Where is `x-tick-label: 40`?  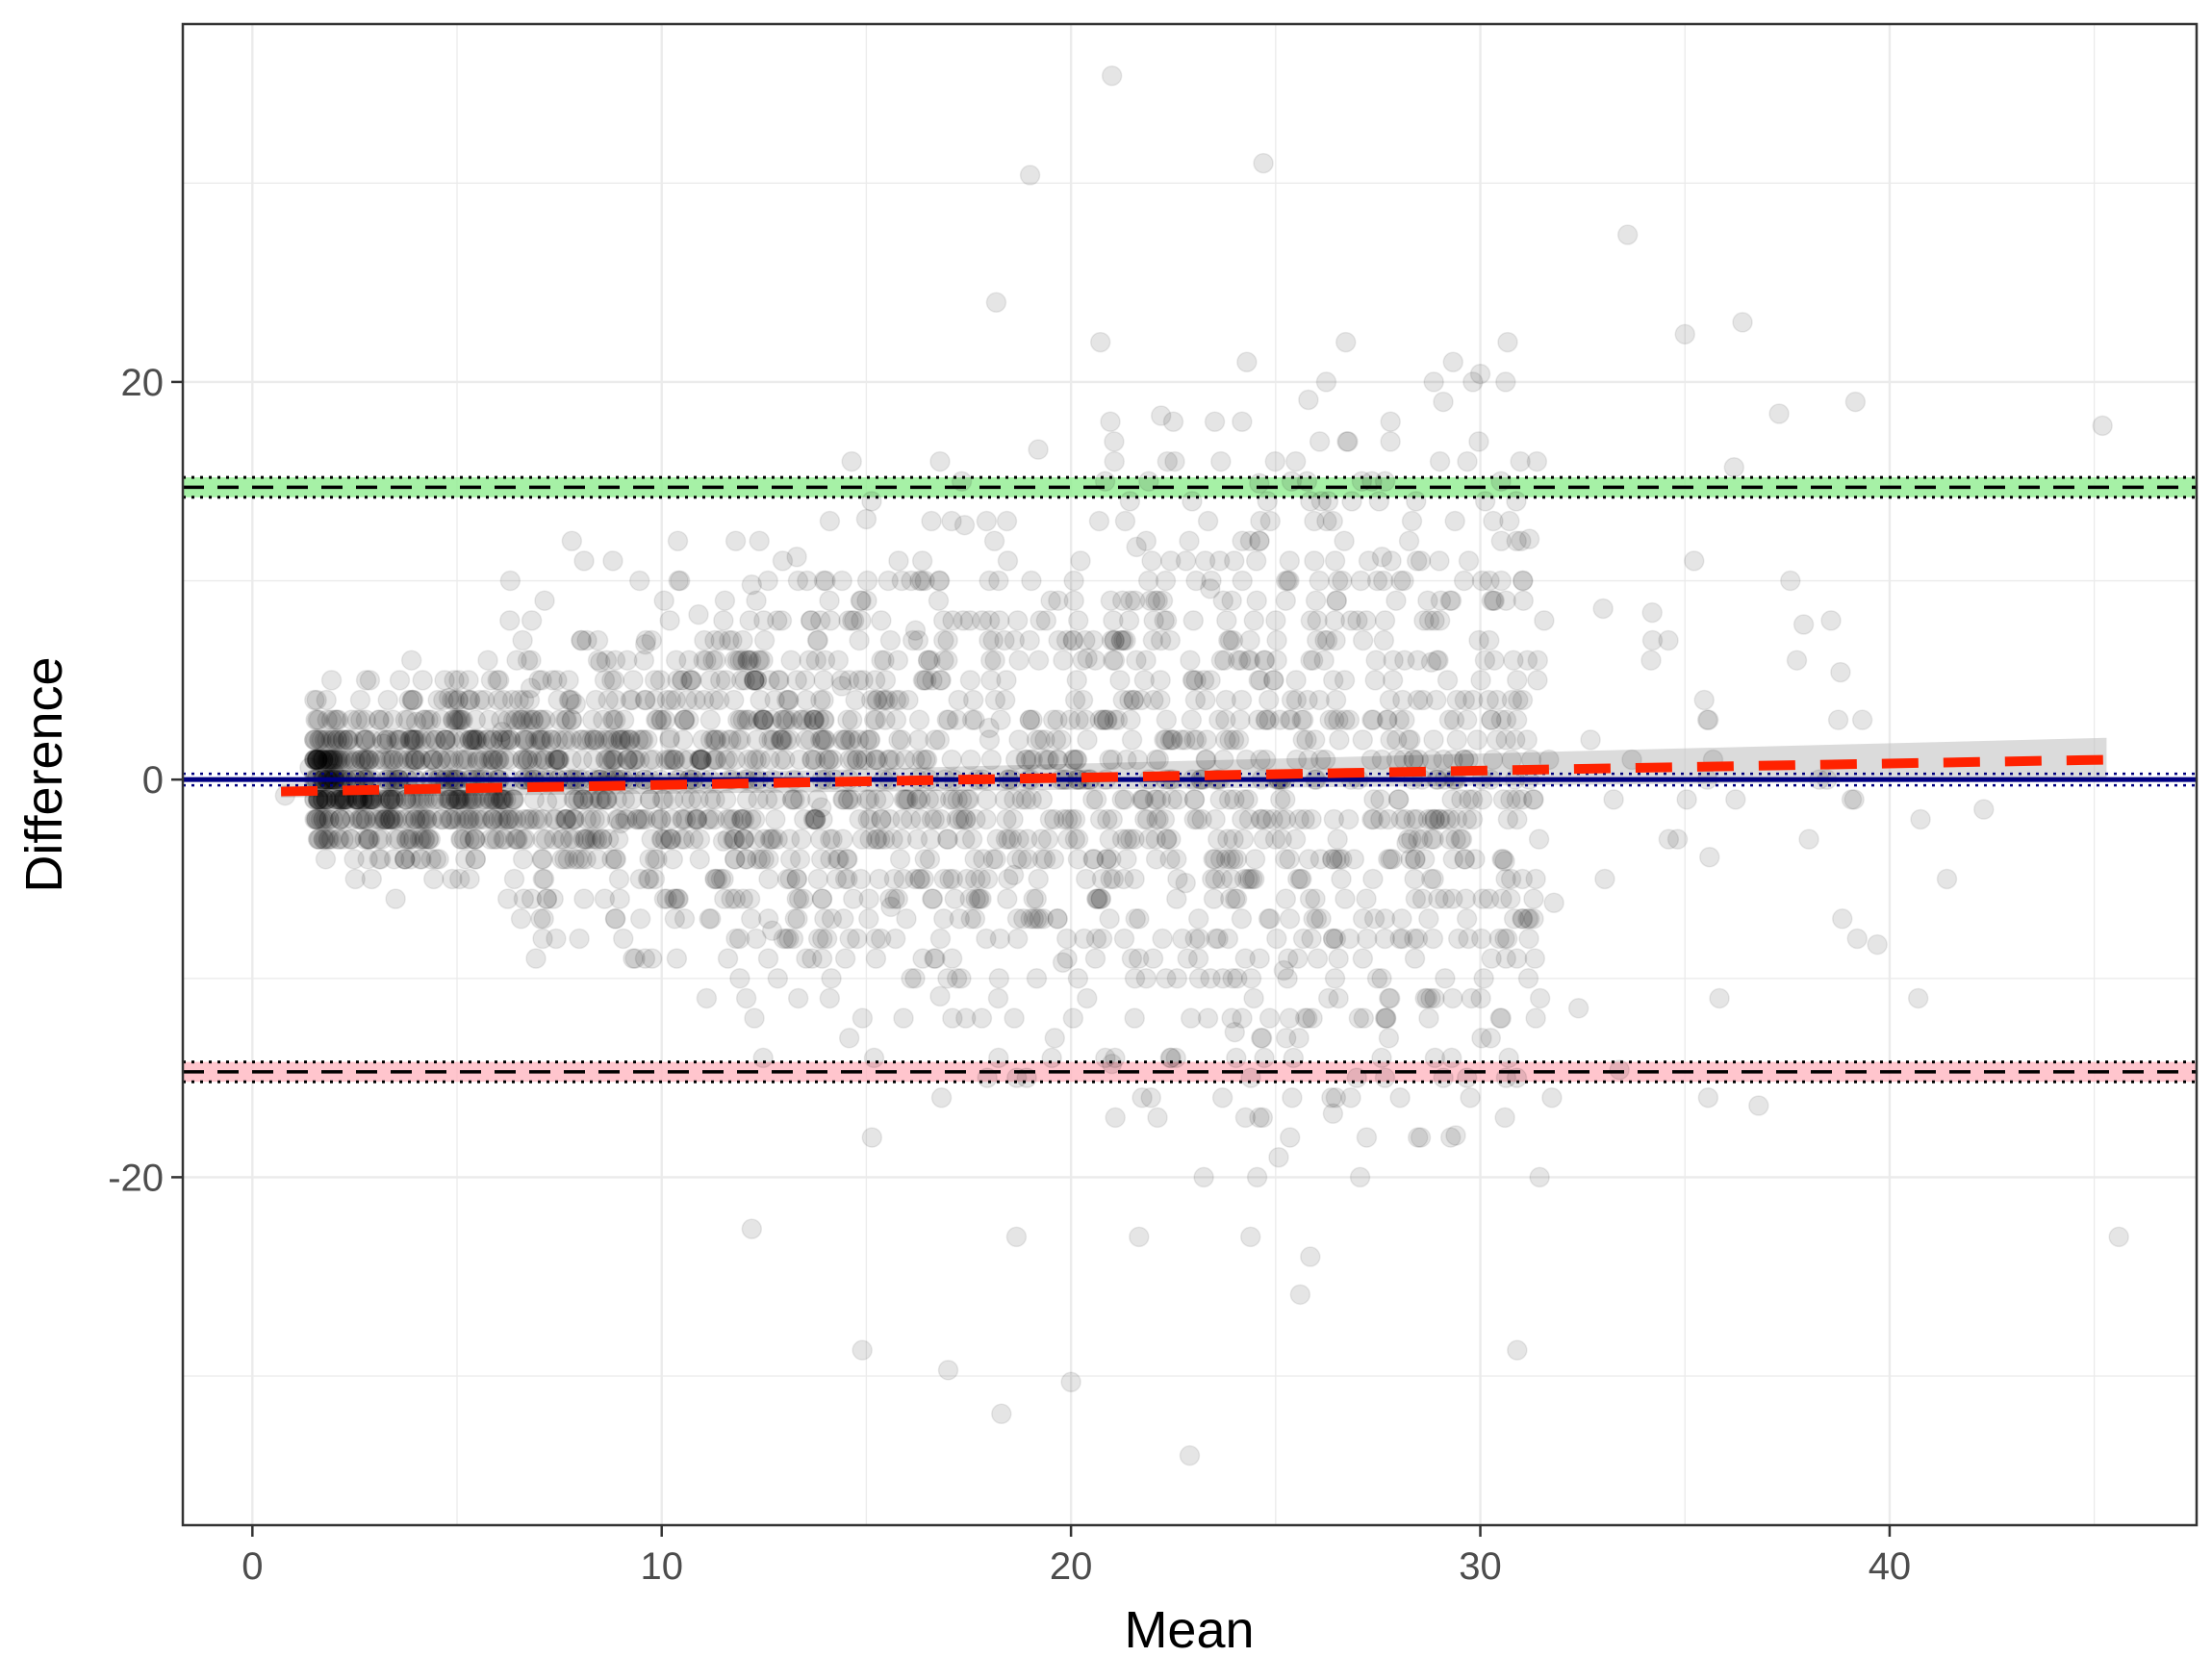 x-tick-label: 40 is located at coordinates (1890, 1566).